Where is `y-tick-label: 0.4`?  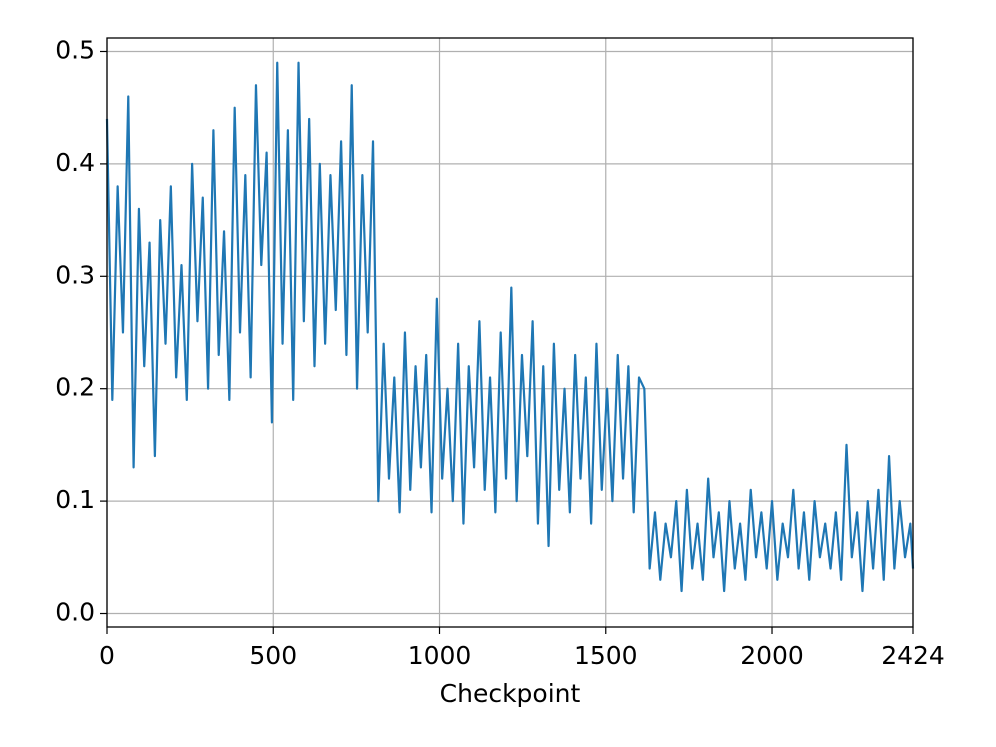 y-tick-label: 0.4 is located at coordinates (75, 162).